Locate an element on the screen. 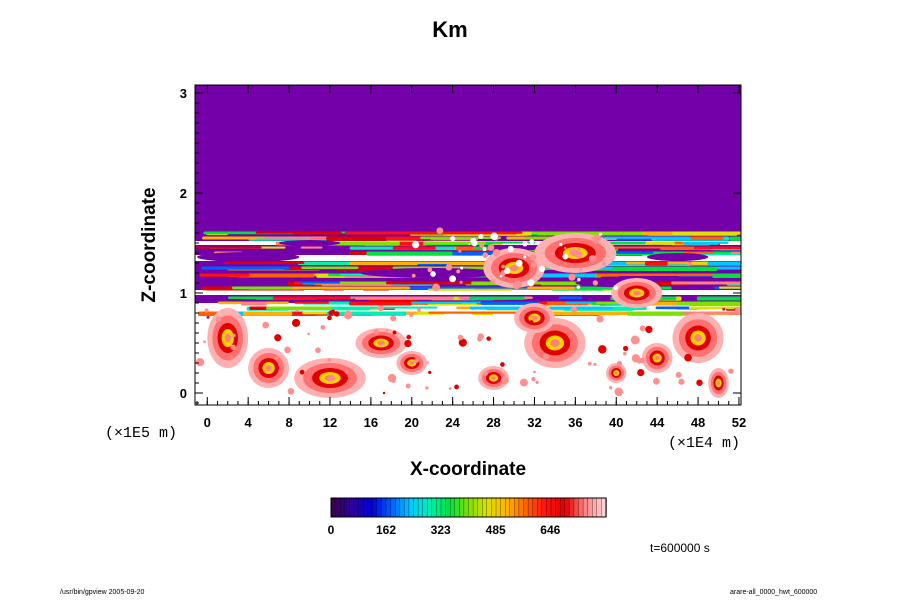 Image resolution: width=900 pixels, height=600 pixels. x-tick-label: 52 is located at coordinates (739, 422).